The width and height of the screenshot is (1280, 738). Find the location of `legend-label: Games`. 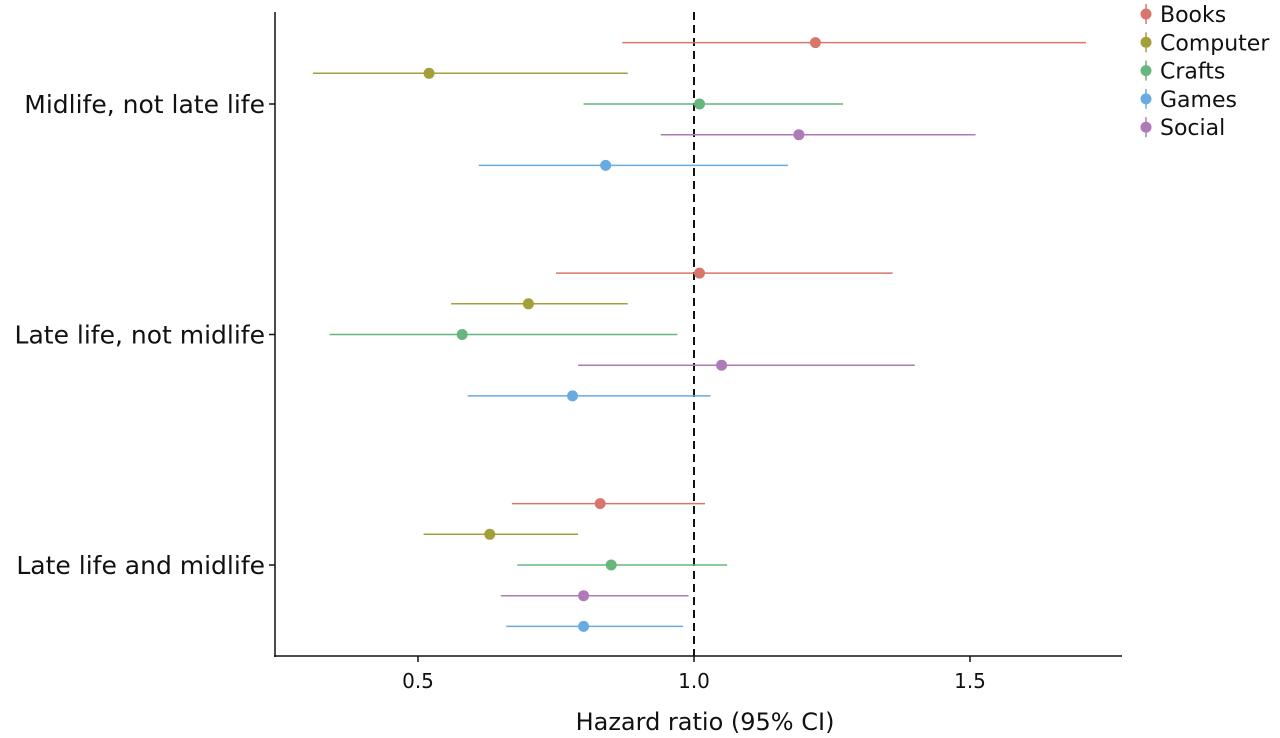

legend-label: Games is located at coordinates (1198, 100).